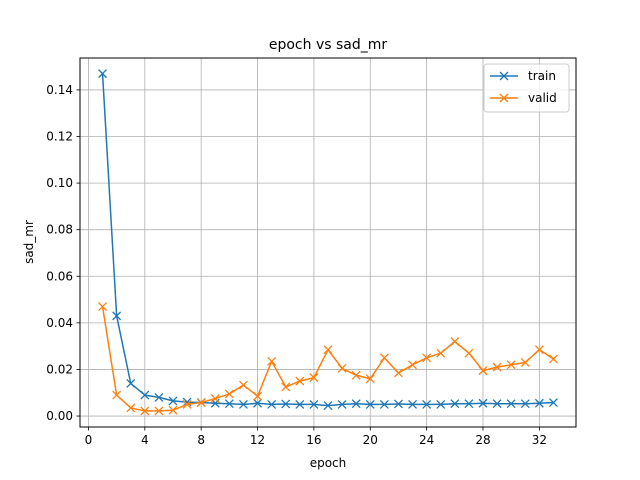  Describe the element at coordinates (482, 440) in the screenshot. I see `x-tick-label: 28` at that location.